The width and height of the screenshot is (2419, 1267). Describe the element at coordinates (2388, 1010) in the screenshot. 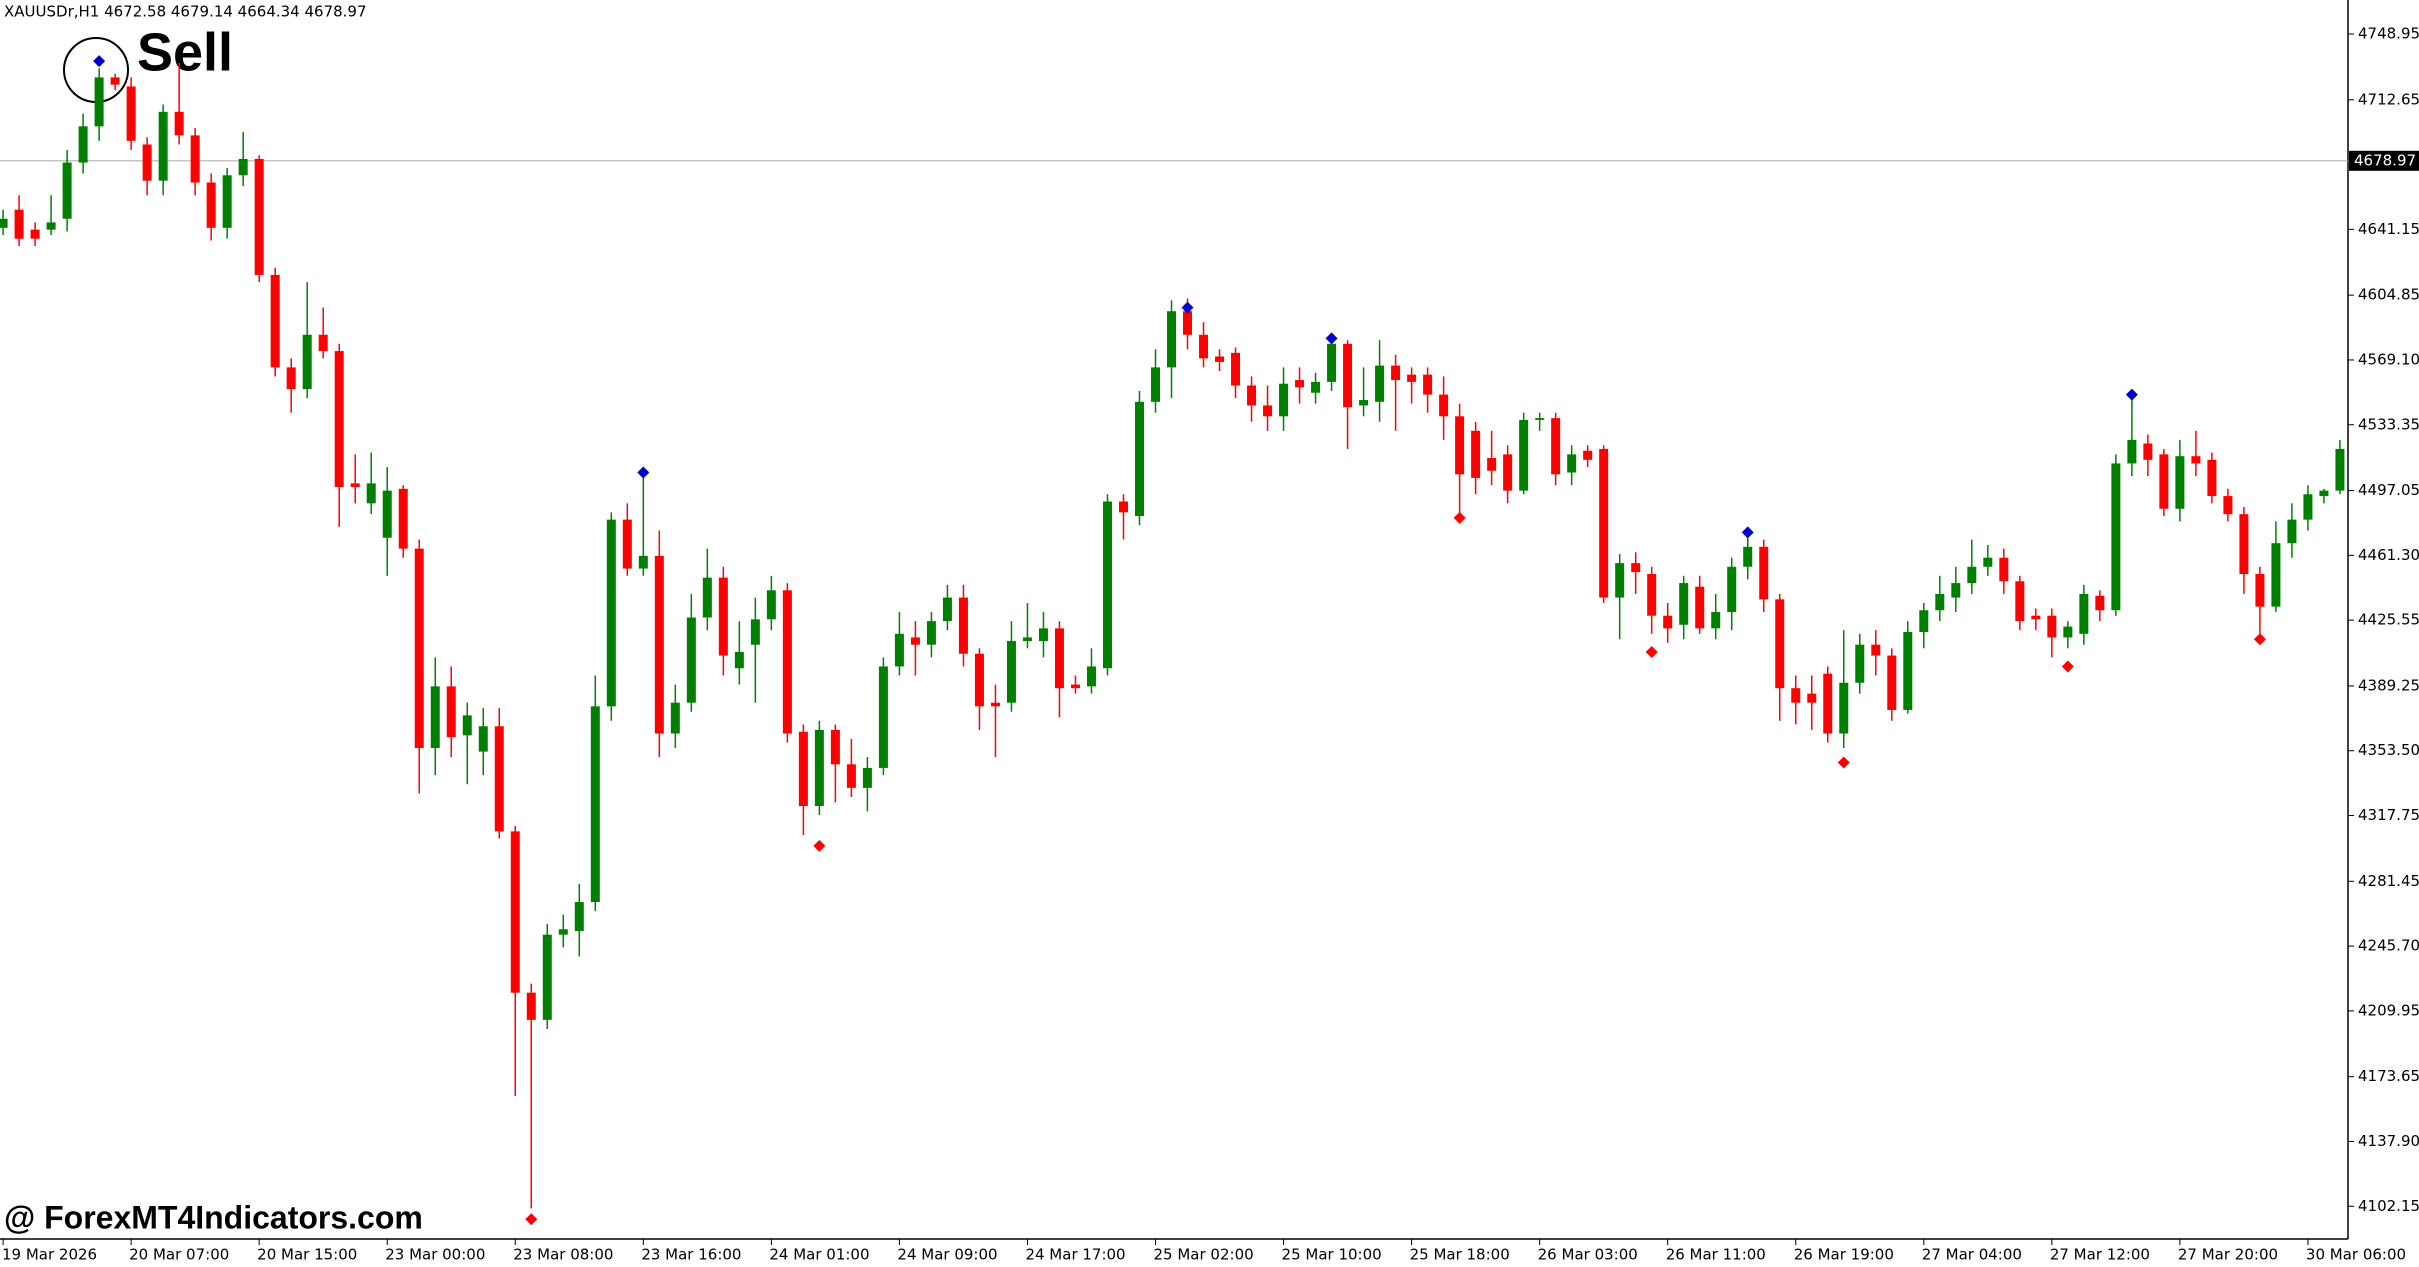

I see `y-tick-label: 4209.95` at that location.